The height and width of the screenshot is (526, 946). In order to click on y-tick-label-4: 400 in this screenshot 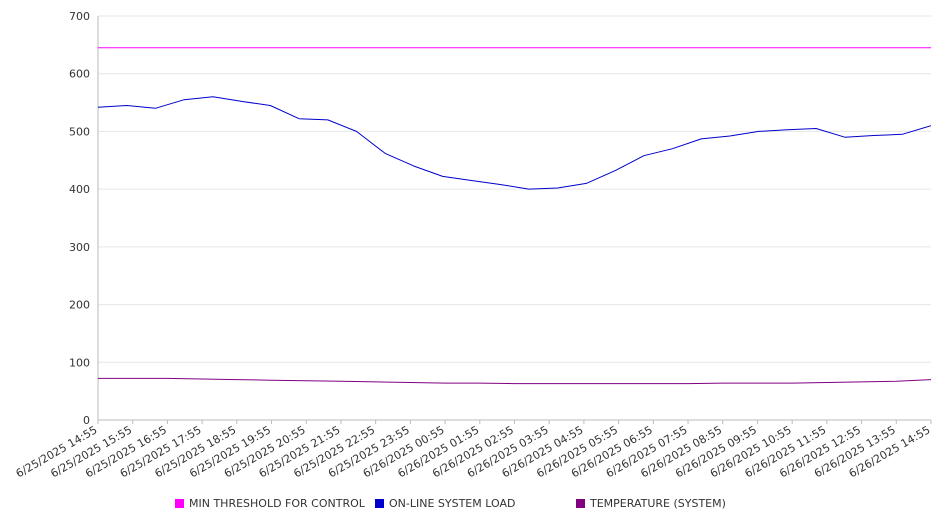, I will do `click(79, 189)`.